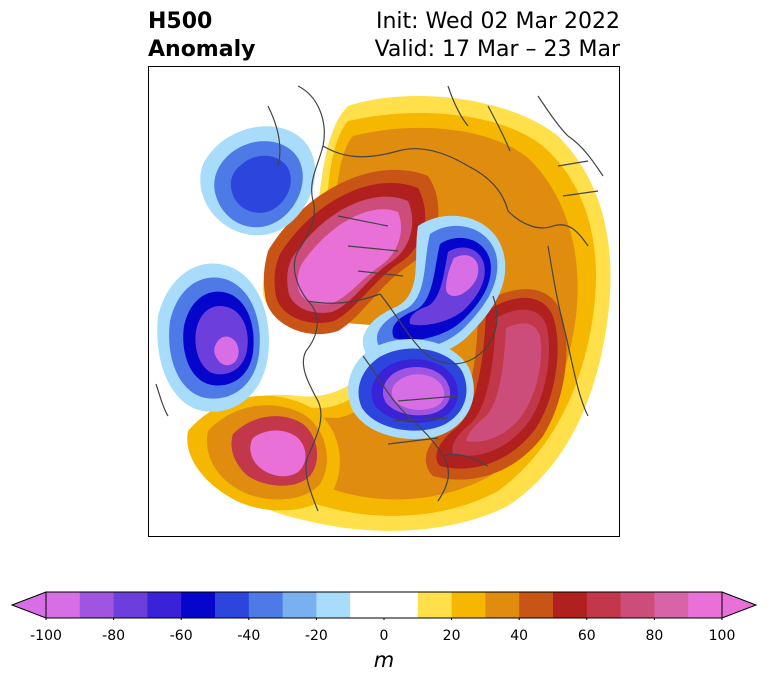 Image resolution: width=768 pixels, height=686 pixels. I want to click on colorbar-extend-min, so click(28, 605).